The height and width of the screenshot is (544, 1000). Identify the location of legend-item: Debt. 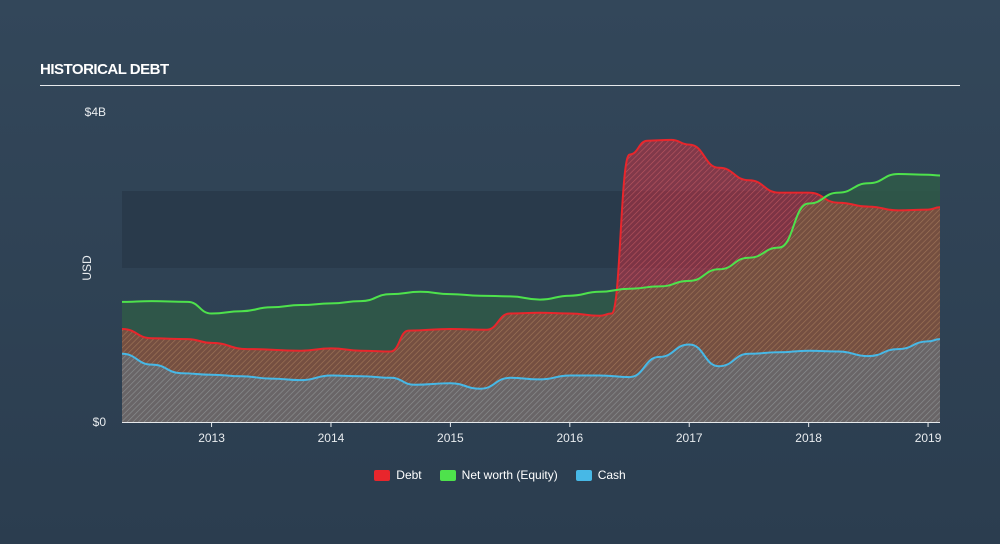
(398, 475).